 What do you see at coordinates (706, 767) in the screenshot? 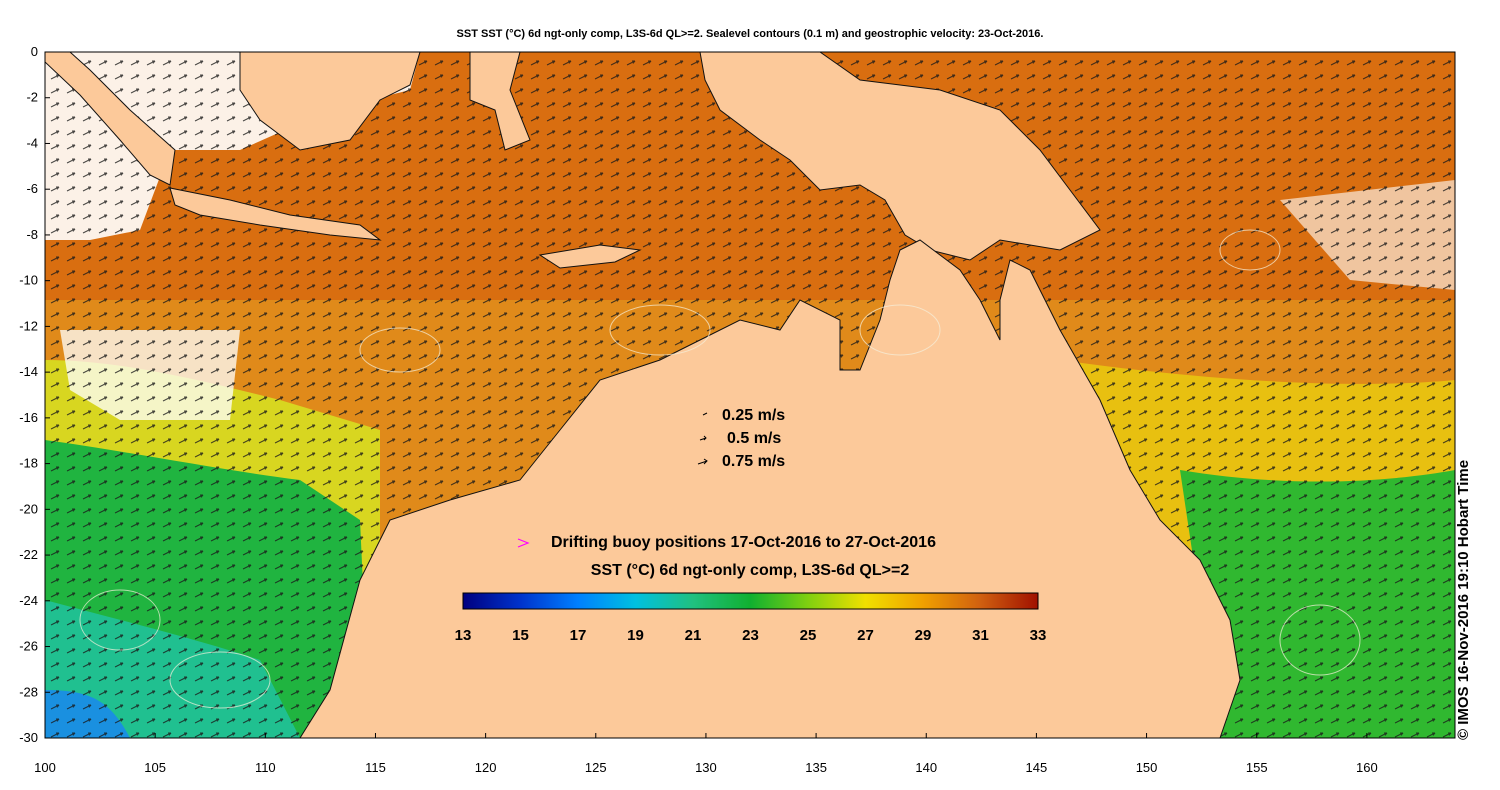
I see `x-tick-label: 130` at bounding box center [706, 767].